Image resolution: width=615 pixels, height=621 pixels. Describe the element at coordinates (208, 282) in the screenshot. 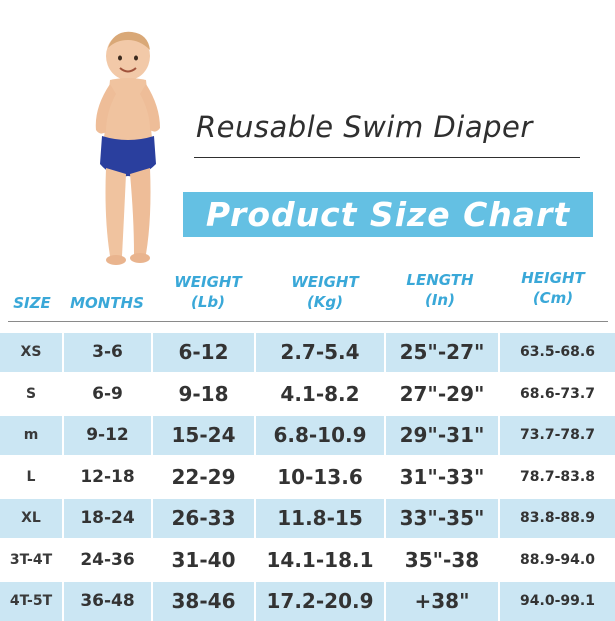

I see `header-weight-lb-line1: WEIGHT` at that location.